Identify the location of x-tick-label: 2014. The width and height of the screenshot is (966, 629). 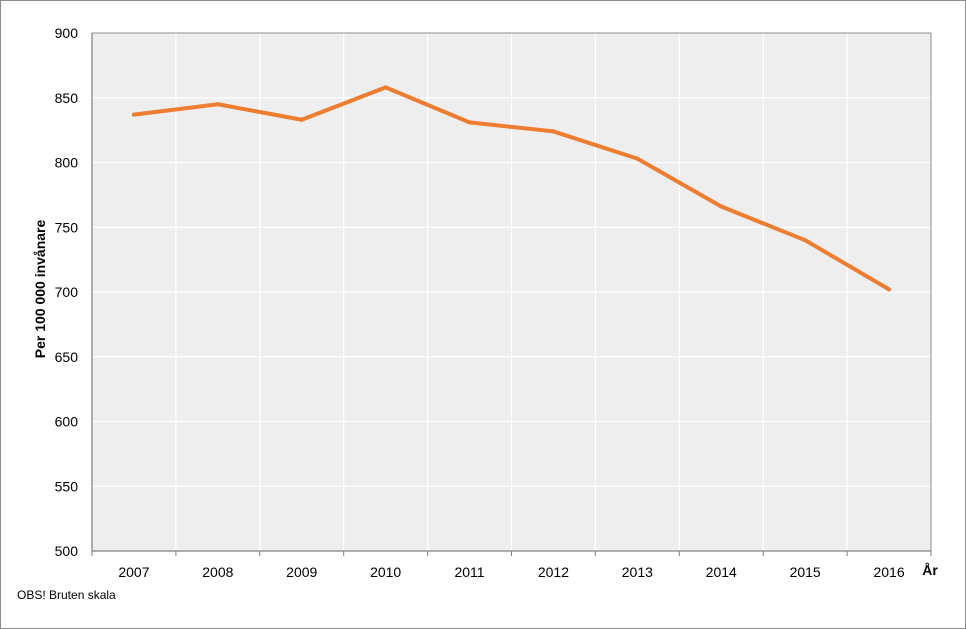
(721, 572).